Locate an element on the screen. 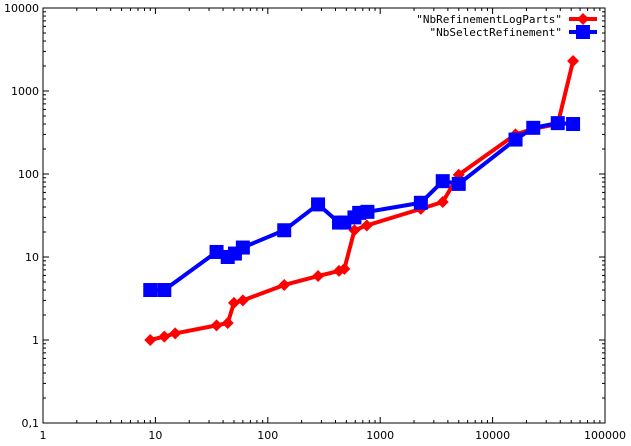 Image resolution: width=631 pixels, height=446 pixels. y-tick-label: 1 is located at coordinates (35, 340).